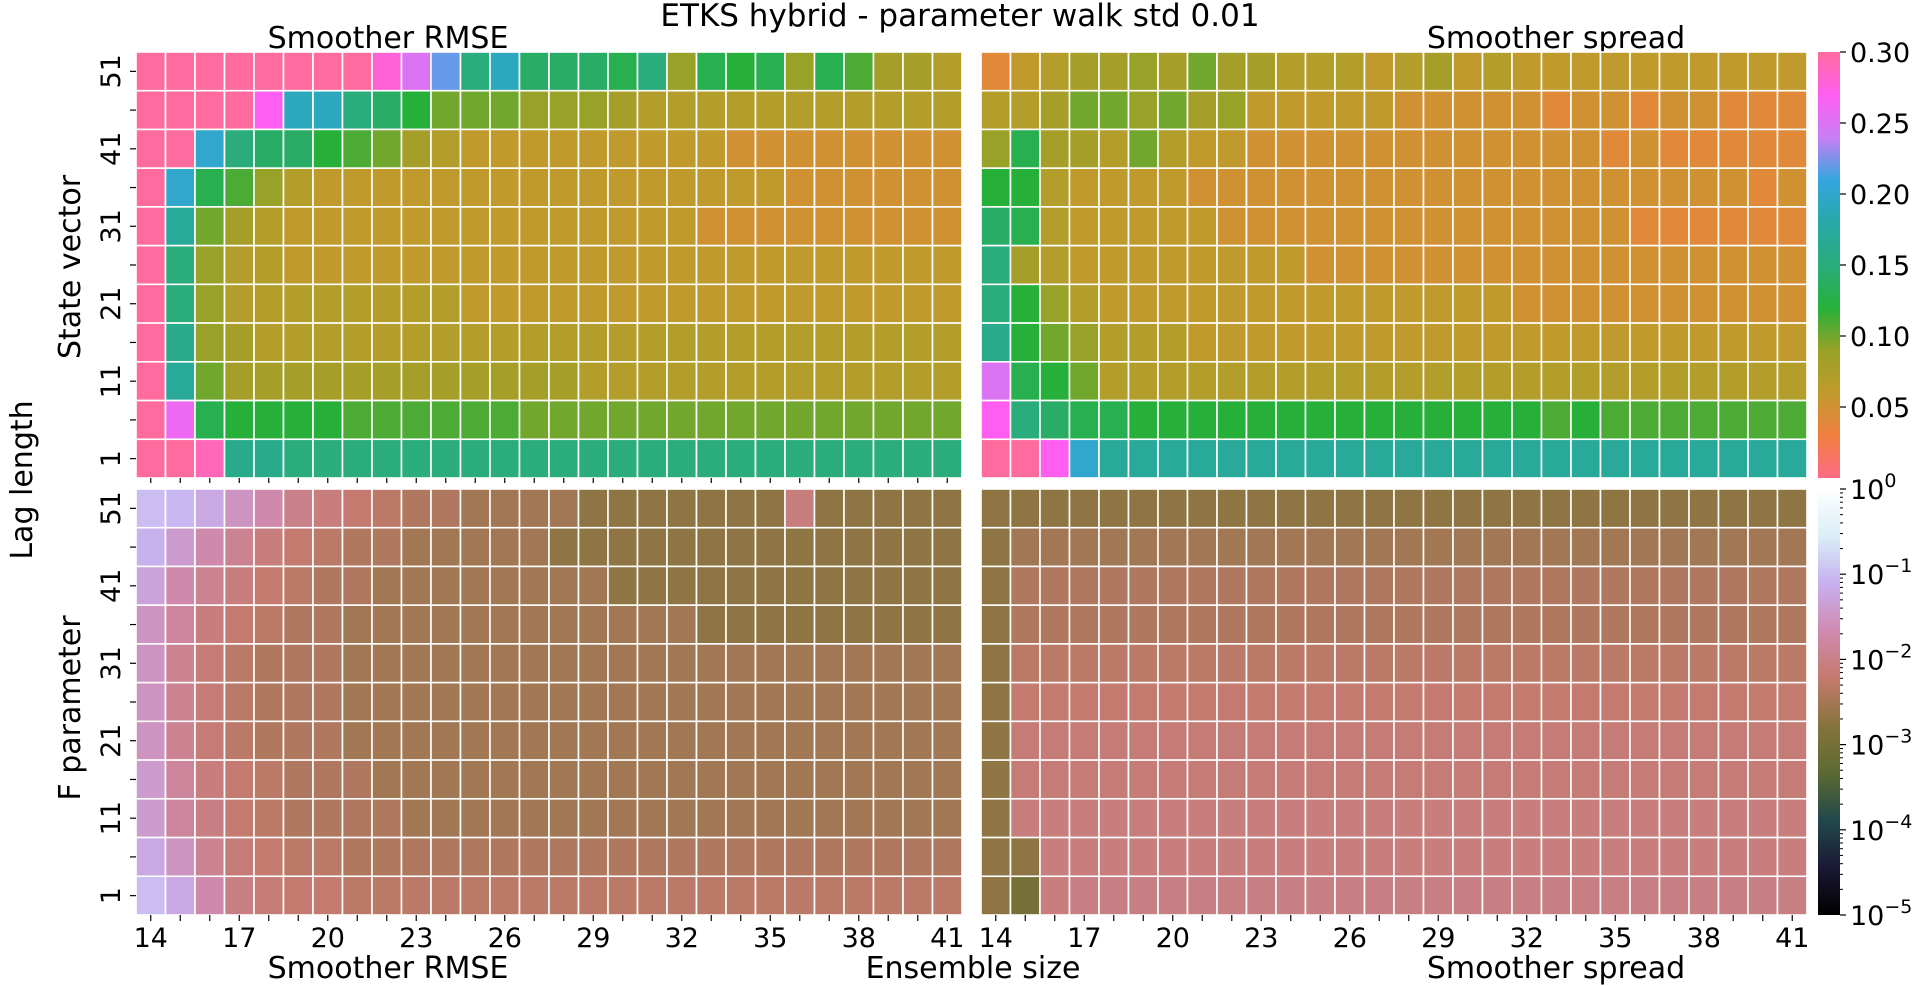 This screenshot has width=1920, height=986. Describe the element at coordinates (1792, 938) in the screenshot. I see `param-spread-x-tick-label: 41` at that location.